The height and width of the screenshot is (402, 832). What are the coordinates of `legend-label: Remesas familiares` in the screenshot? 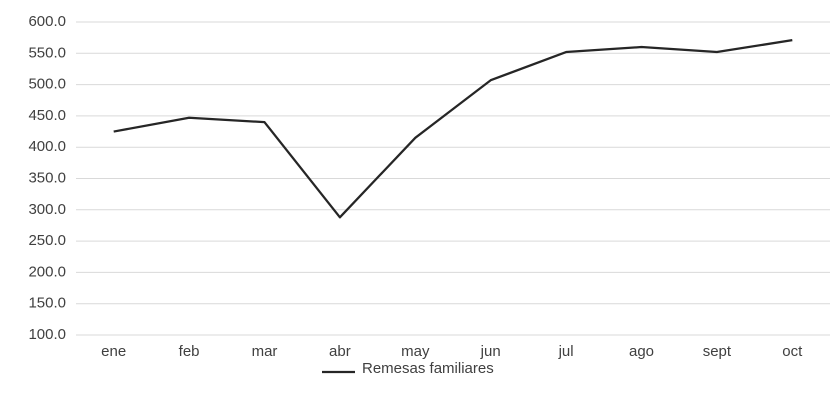 It's located at (428, 368).